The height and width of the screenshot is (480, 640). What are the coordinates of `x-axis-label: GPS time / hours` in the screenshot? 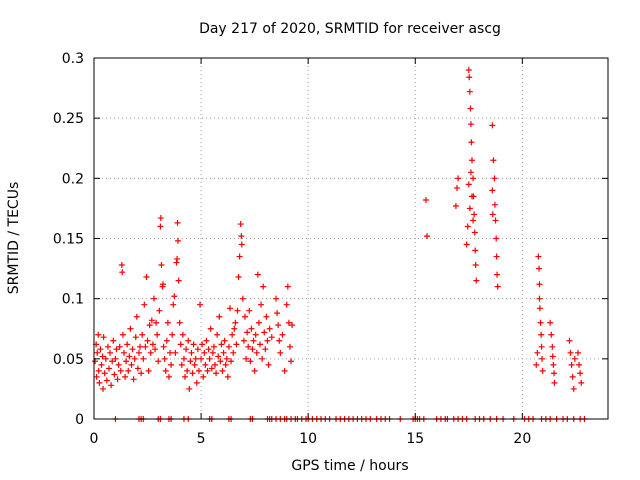 It's located at (349, 466).